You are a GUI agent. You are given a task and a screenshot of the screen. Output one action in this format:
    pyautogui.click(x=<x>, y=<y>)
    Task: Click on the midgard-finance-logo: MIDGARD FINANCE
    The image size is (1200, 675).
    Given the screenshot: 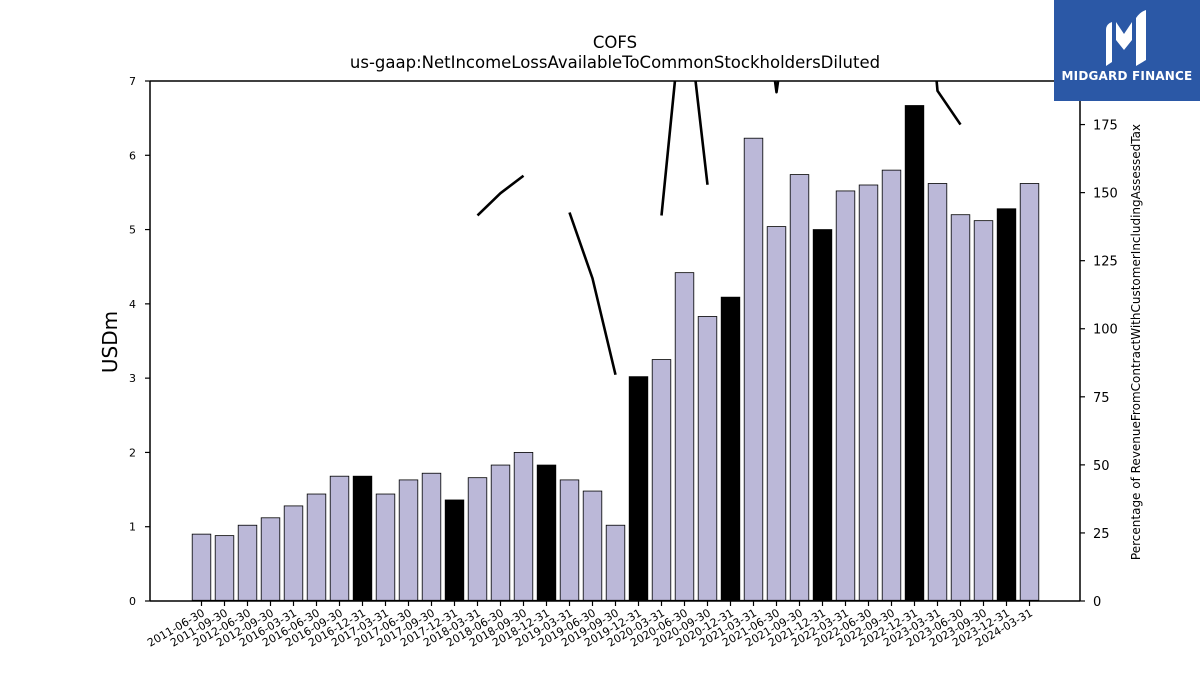 What is the action you would take?
    pyautogui.click(x=1127, y=50)
    